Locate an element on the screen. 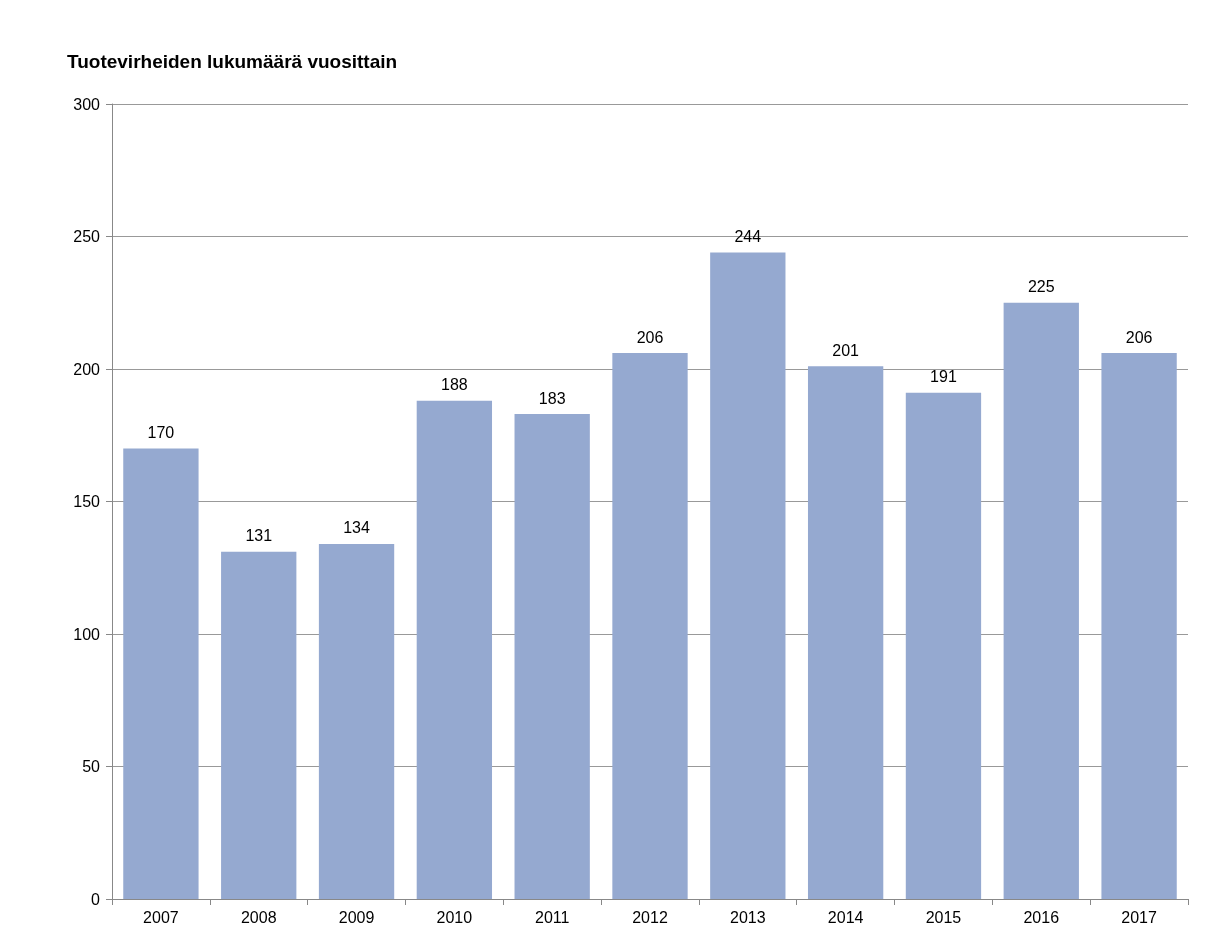  data-label: 244 is located at coordinates (748, 236).